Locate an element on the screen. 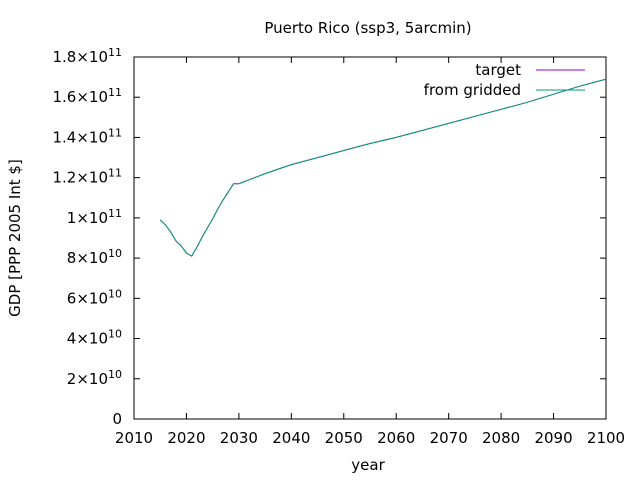  y-tick-label: 1×10¹¹ is located at coordinates (94, 217).